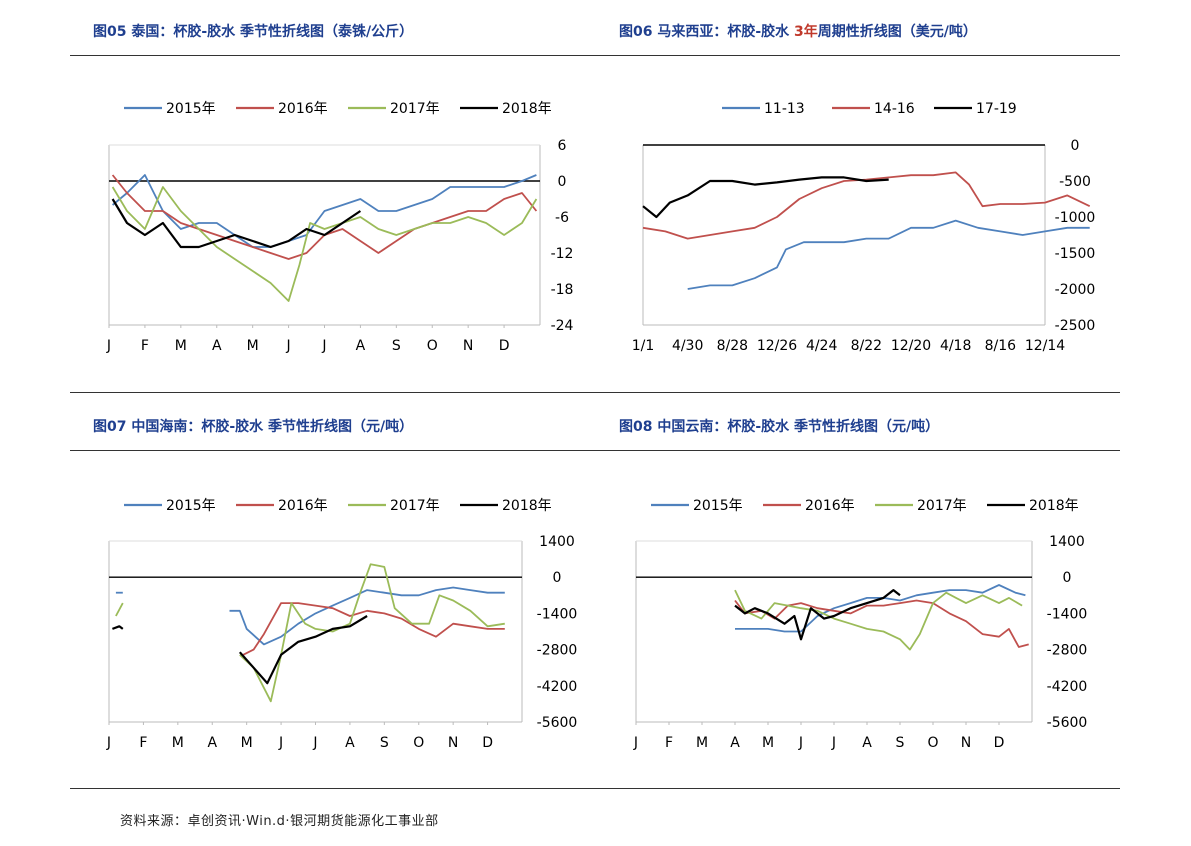 The image size is (1191, 846). What do you see at coordinates (1075, 290) in the screenshot?
I see `c1-y-tick-label: -2000` at bounding box center [1075, 290].